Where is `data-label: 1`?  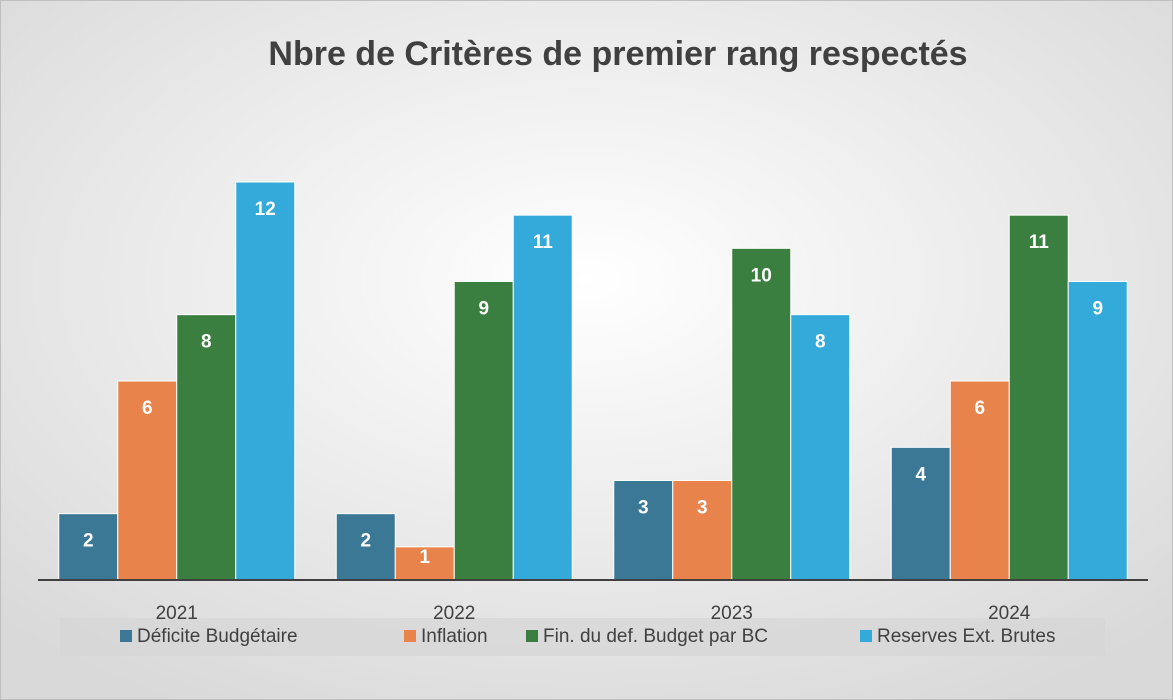
data-label: 1 is located at coordinates (424, 557).